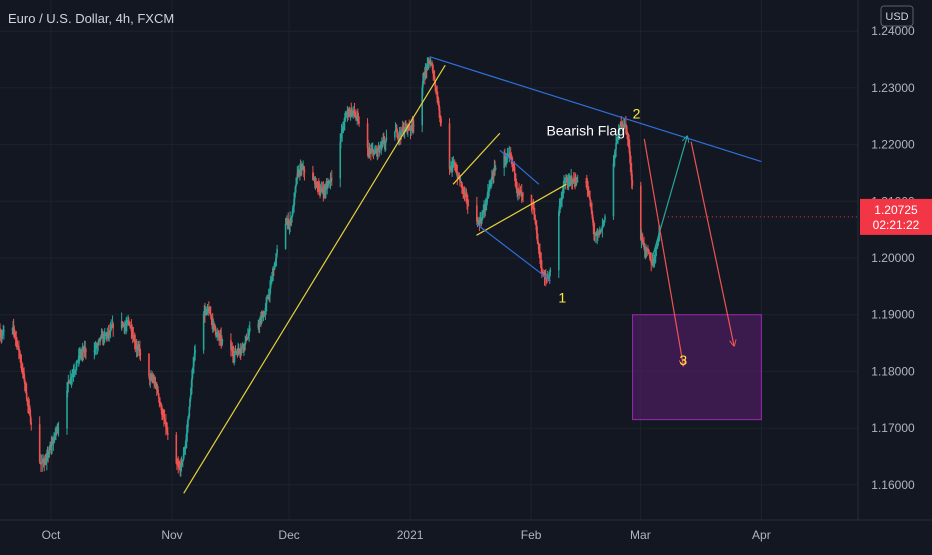 The height and width of the screenshot is (555, 932). What do you see at coordinates (585, 130) in the screenshot?
I see `bearish-flag-label: Bearish Flag` at bounding box center [585, 130].